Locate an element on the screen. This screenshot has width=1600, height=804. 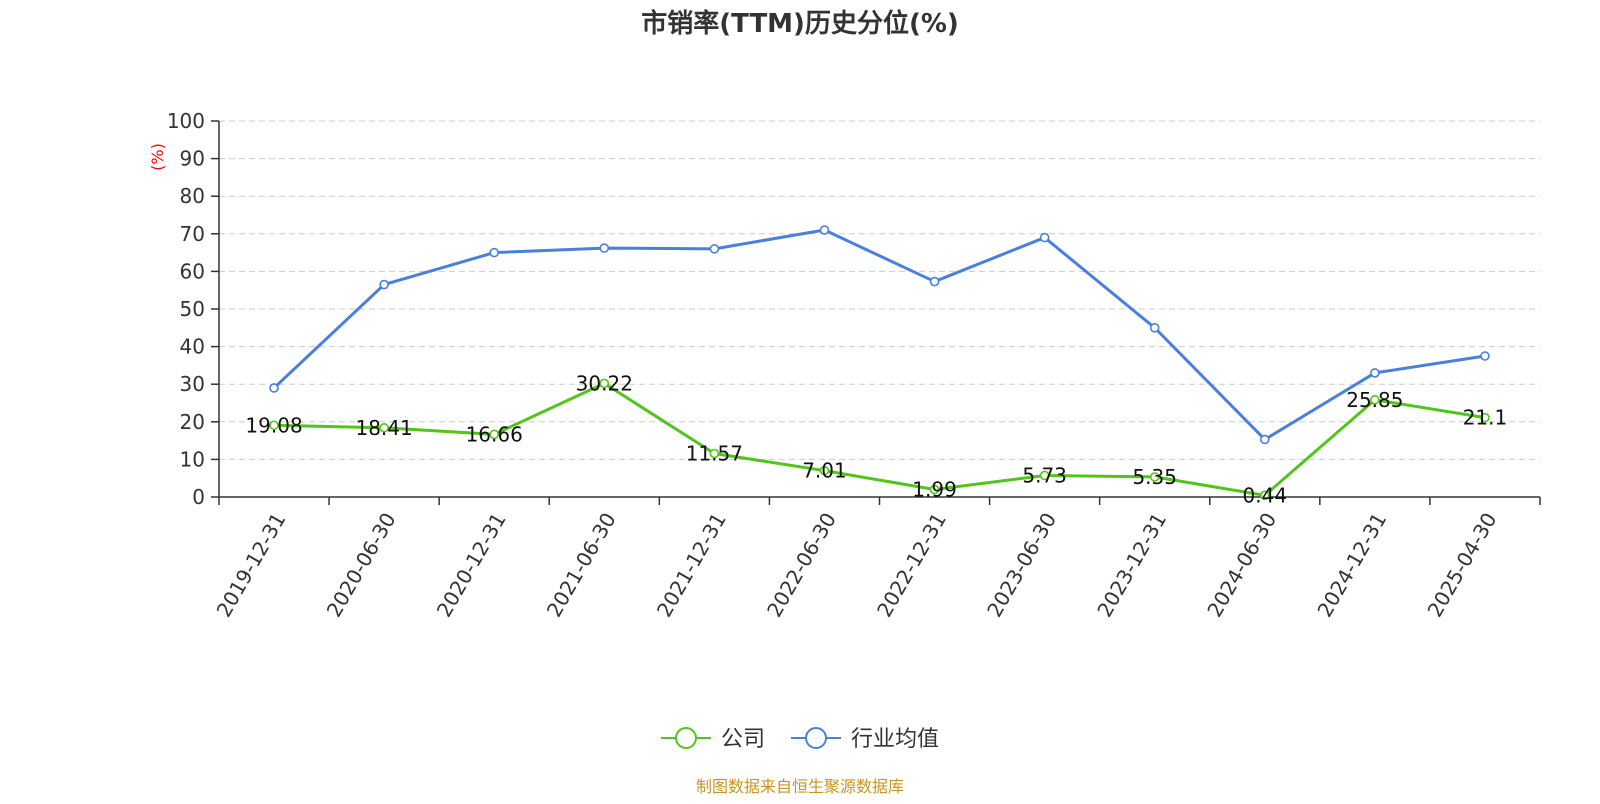
data-label: 18.41 is located at coordinates (383, 428).